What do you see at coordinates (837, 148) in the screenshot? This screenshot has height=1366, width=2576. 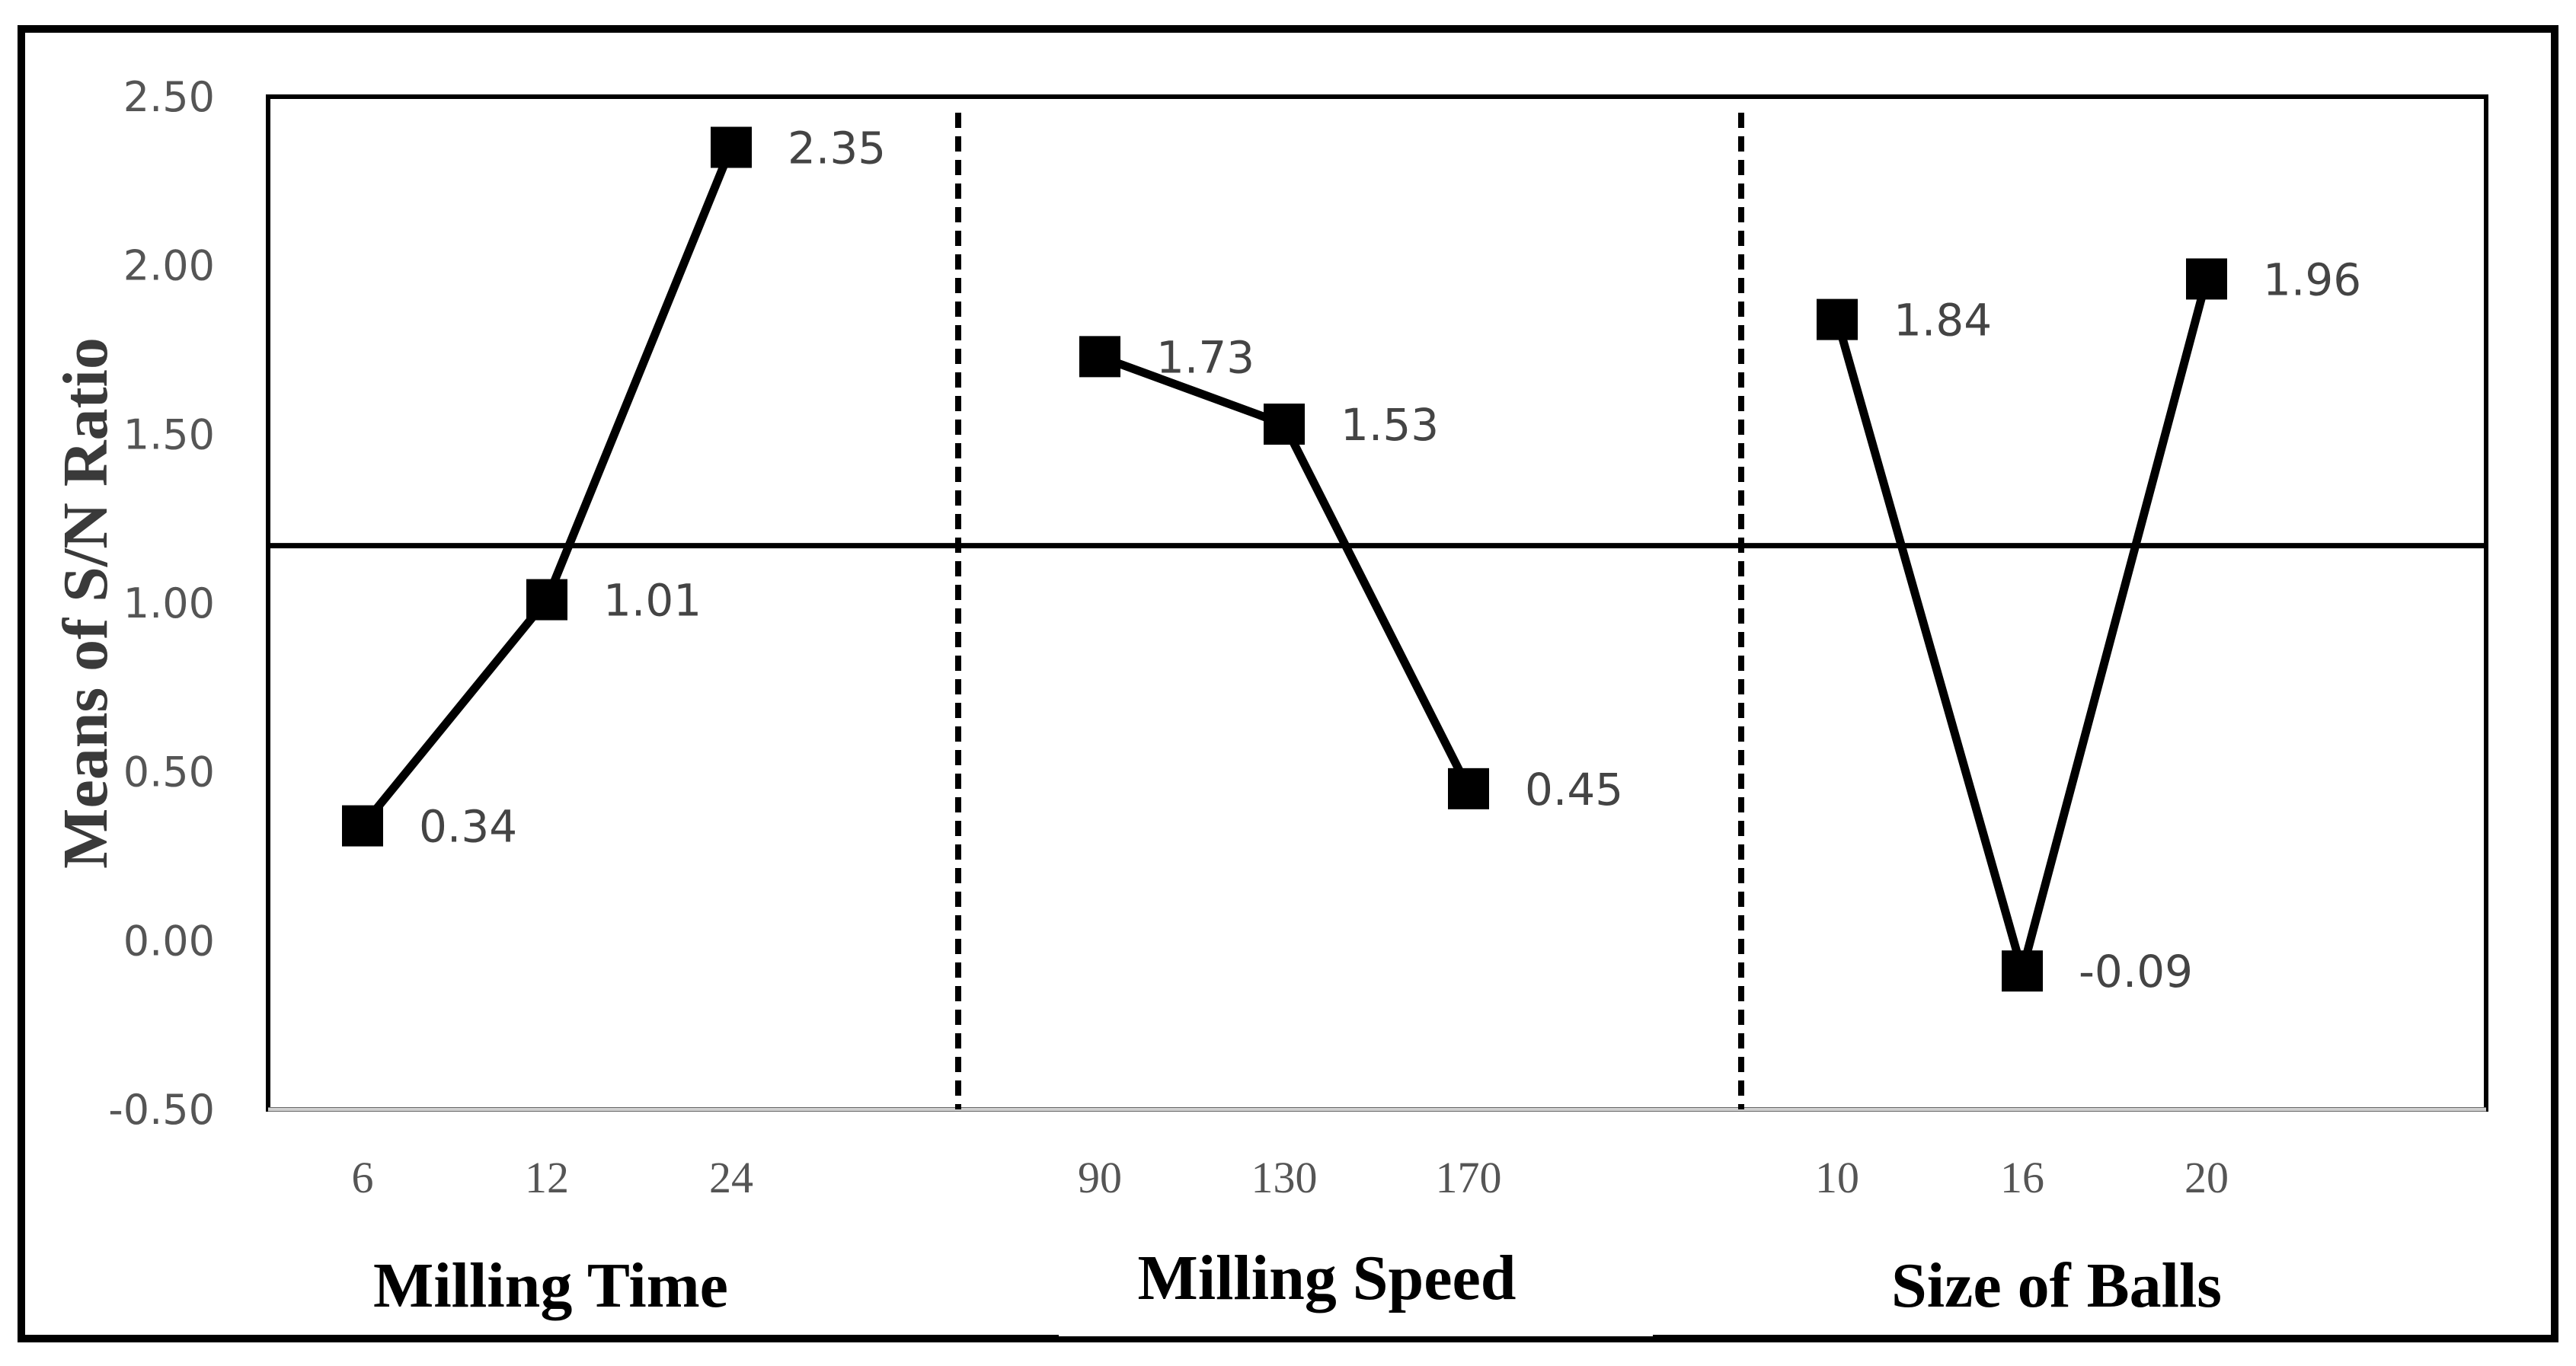 I see `data-label: 2.35` at bounding box center [837, 148].